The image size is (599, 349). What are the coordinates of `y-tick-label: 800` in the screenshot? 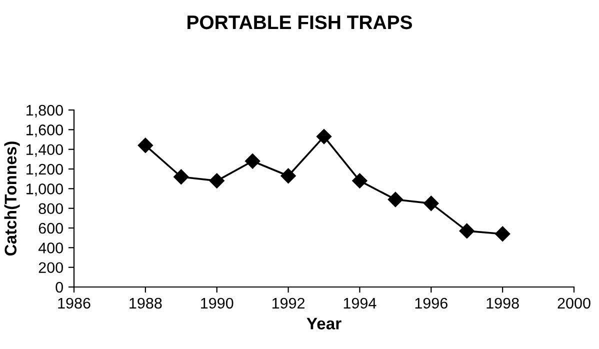 It's located at (50, 208).